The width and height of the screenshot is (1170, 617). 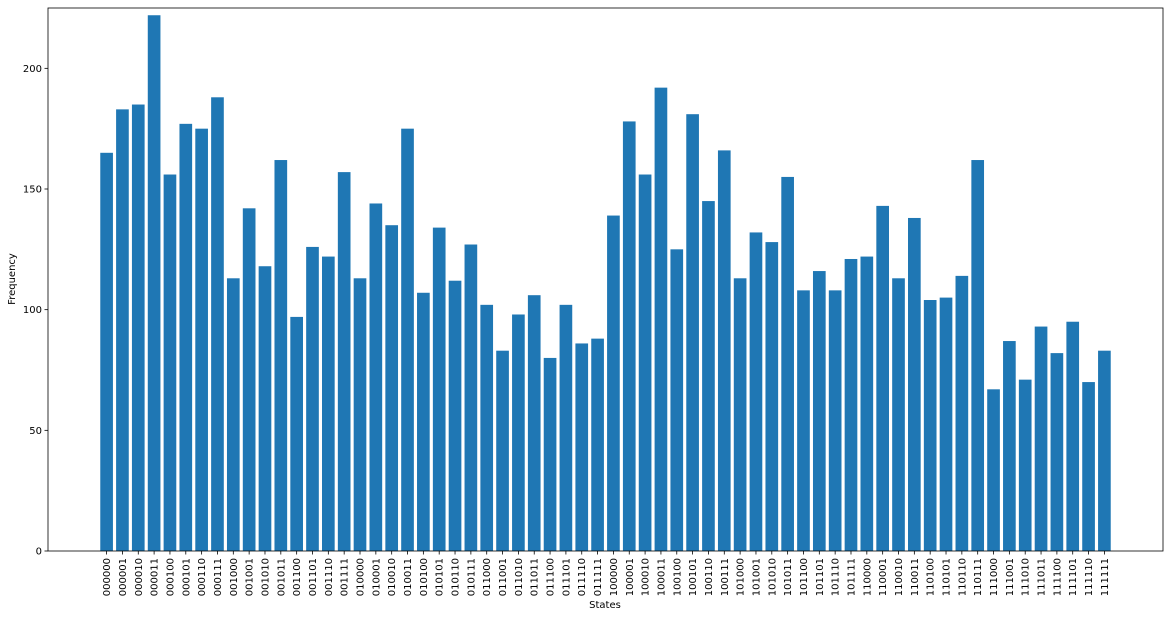 I want to click on x-tick-label: 010111, so click(x=471, y=577).